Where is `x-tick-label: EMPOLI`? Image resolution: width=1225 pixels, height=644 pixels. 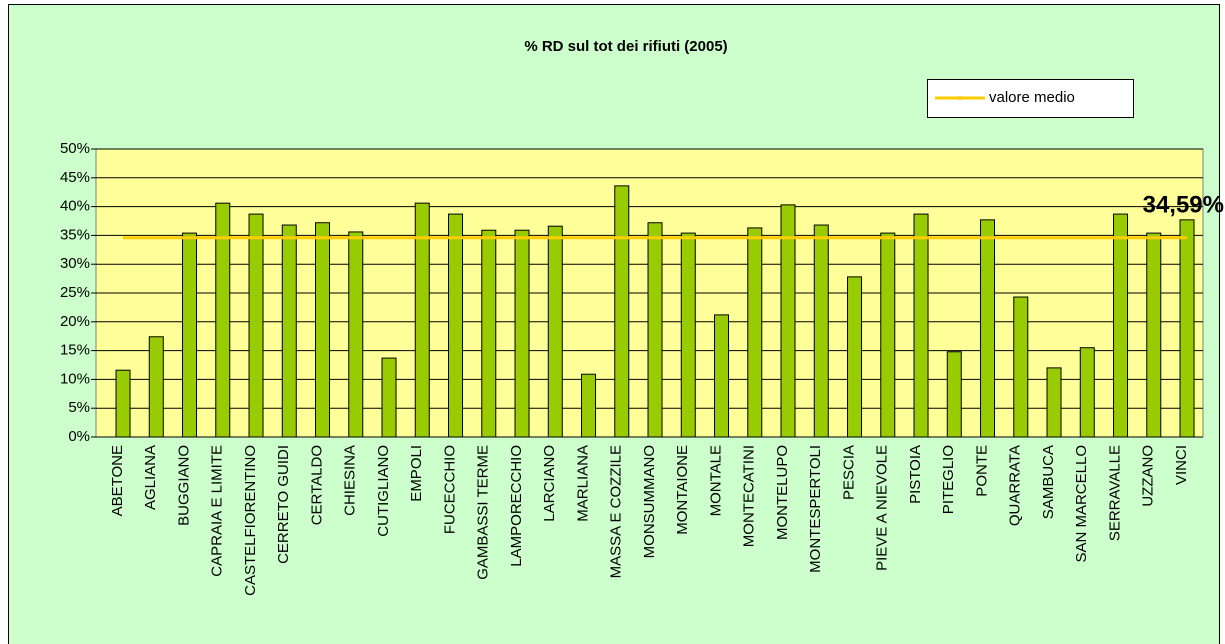
x-tick-label: EMPOLI is located at coordinates (416, 473).